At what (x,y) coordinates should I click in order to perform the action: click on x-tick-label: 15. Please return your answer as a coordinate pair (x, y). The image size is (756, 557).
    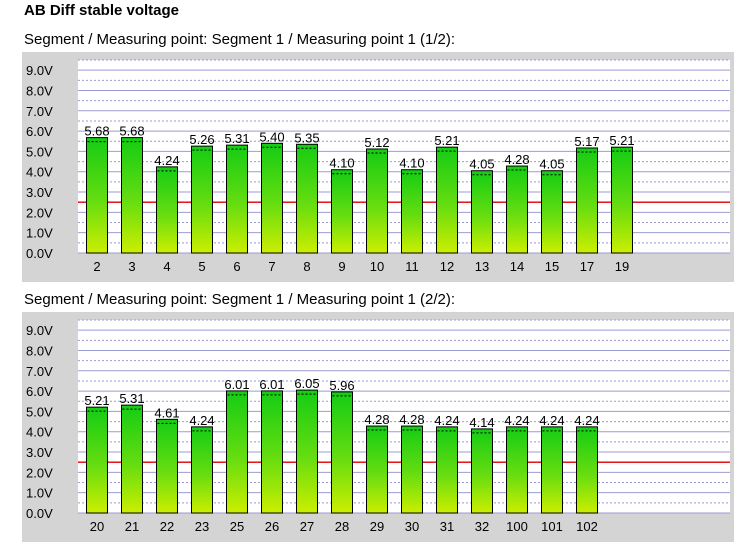
    Looking at the image, I should click on (552, 266).